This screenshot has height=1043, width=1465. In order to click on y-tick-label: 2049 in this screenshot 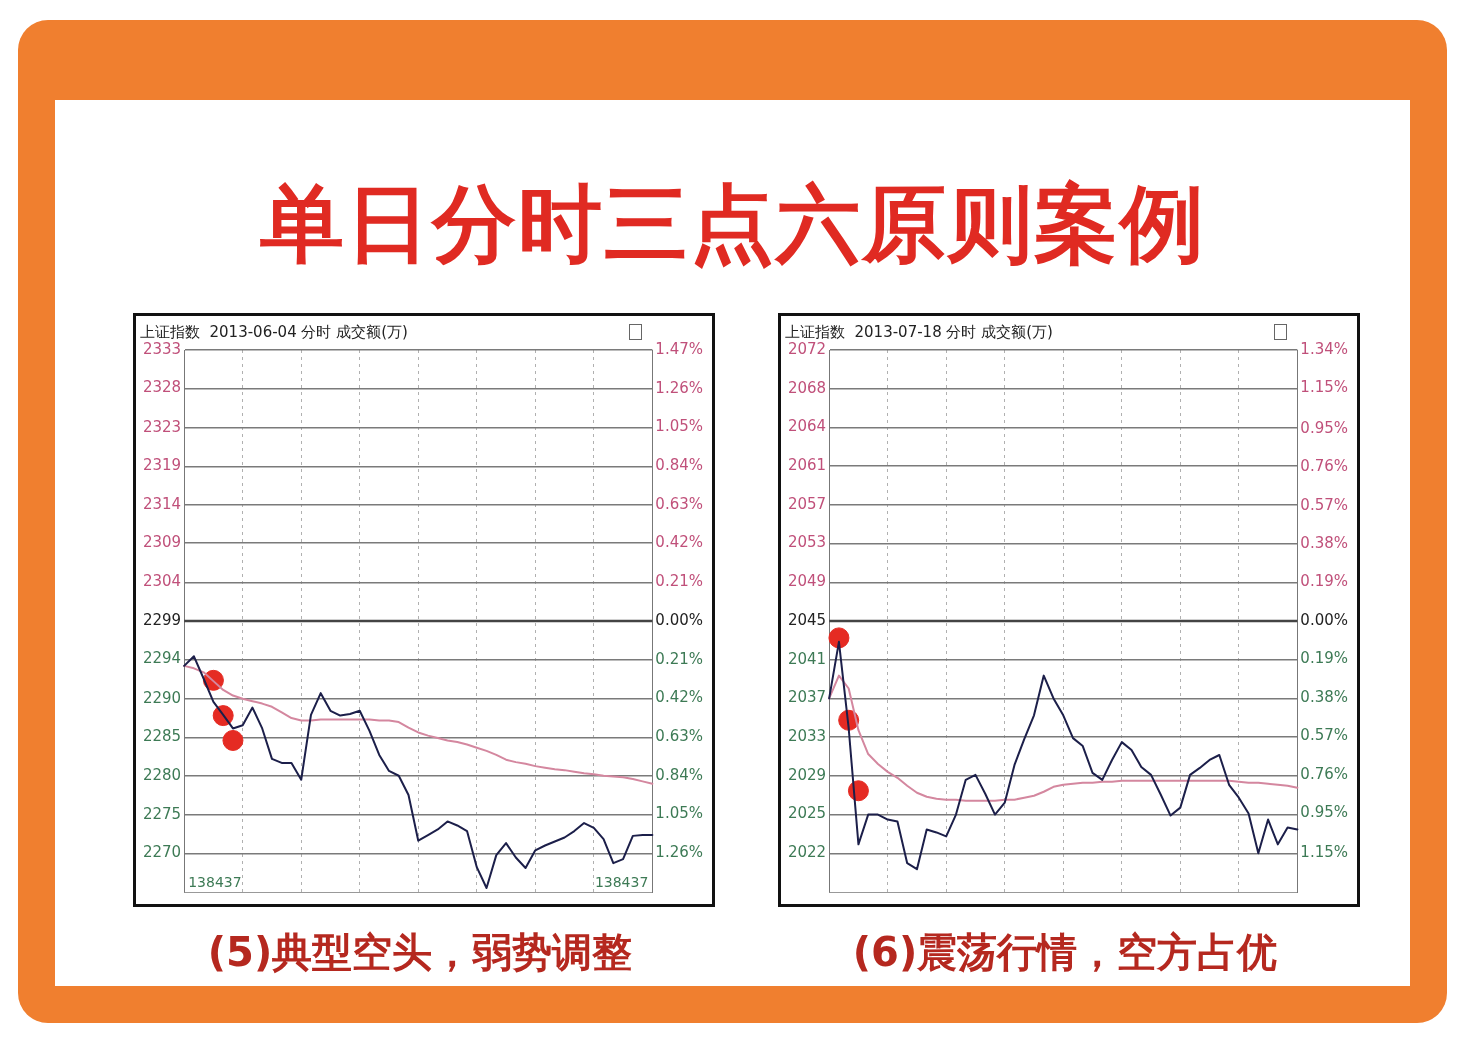, I will do `click(807, 581)`.